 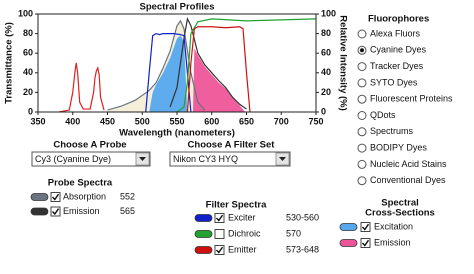 What do you see at coordinates (84, 196) in the screenshot?
I see `legend-label: Absorption` at bounding box center [84, 196].